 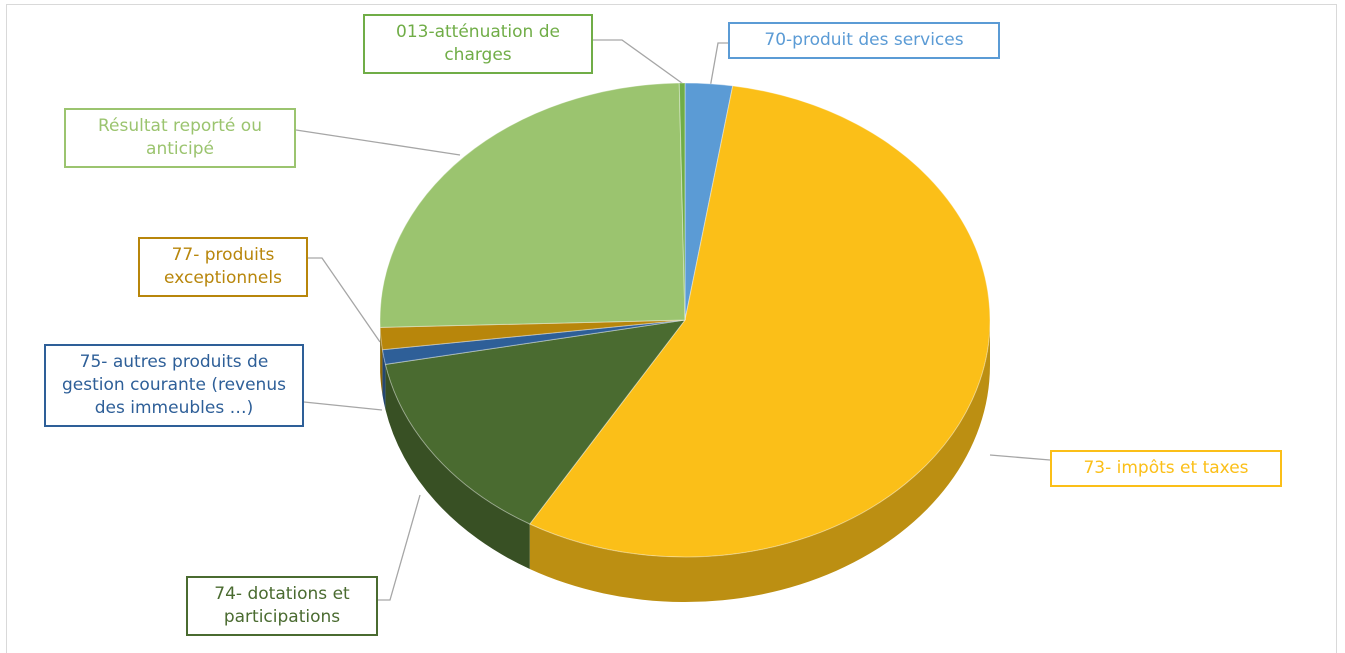 What do you see at coordinates (180, 138) in the screenshot?
I see `slice-label: Résultat reporté ou anticipé` at bounding box center [180, 138].